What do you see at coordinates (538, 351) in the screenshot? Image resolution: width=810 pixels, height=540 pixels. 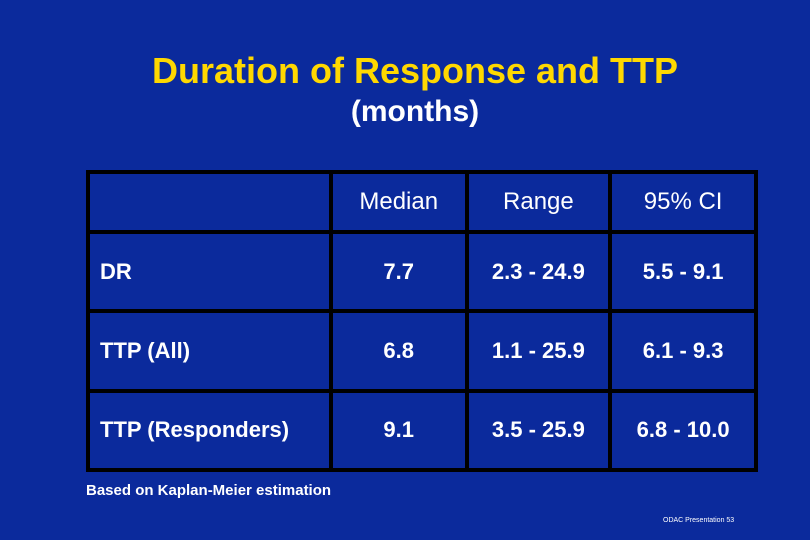 I see `cell-range: 1.1 - 25.9` at bounding box center [538, 351].